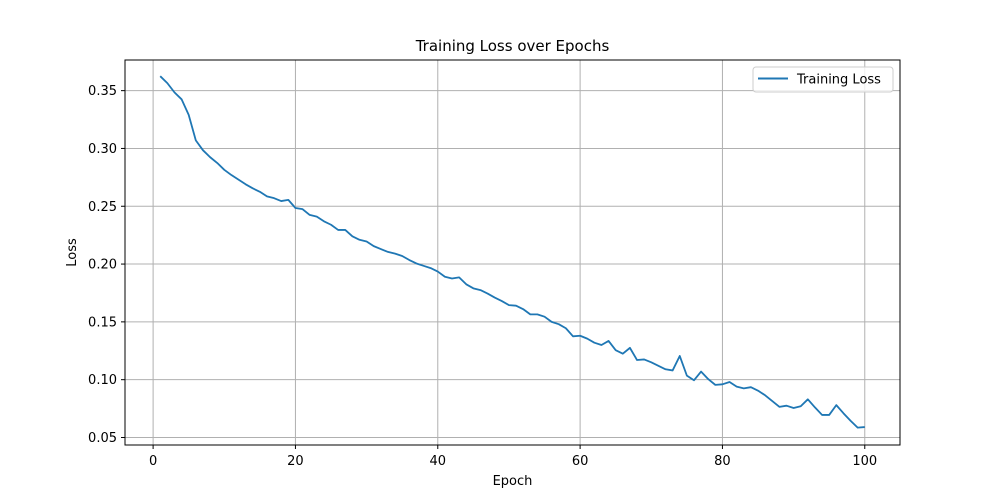  Describe the element at coordinates (838, 80) in the screenshot. I see `legend-label-training-loss: Training Loss` at that location.